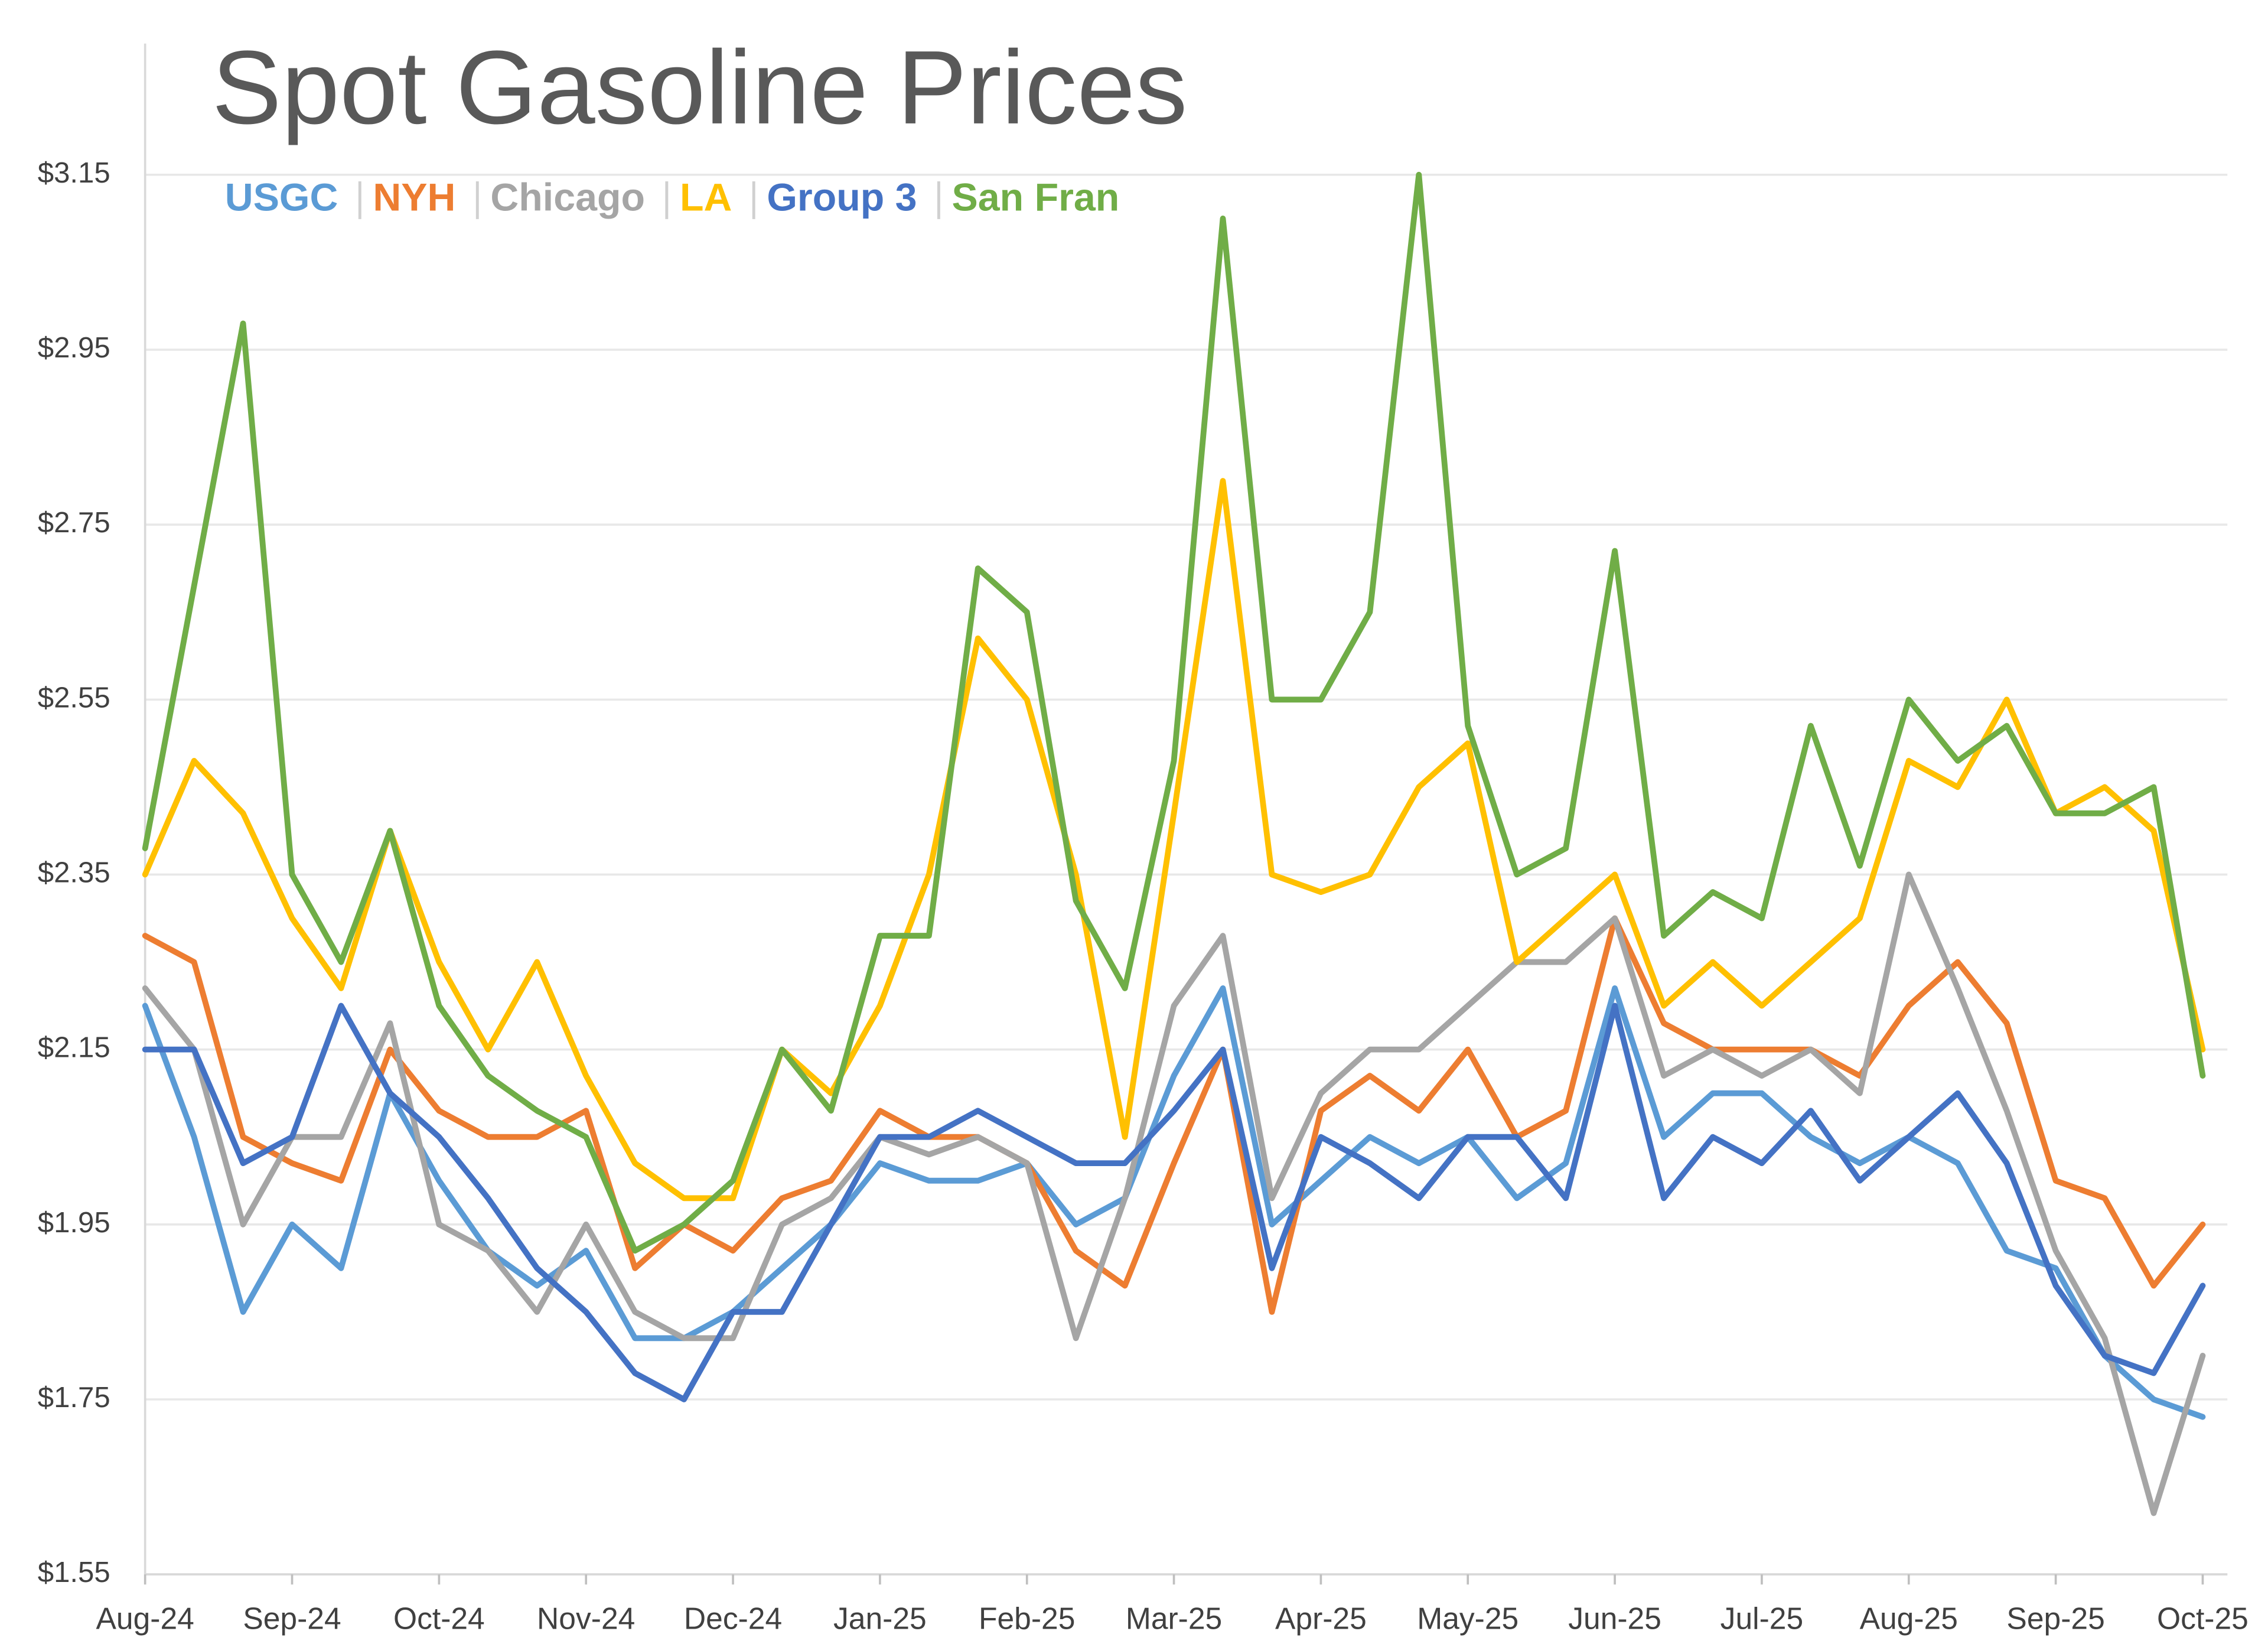 The image size is (2268, 1644). I want to click on y-tick-label: $1.55, so click(74, 1572).